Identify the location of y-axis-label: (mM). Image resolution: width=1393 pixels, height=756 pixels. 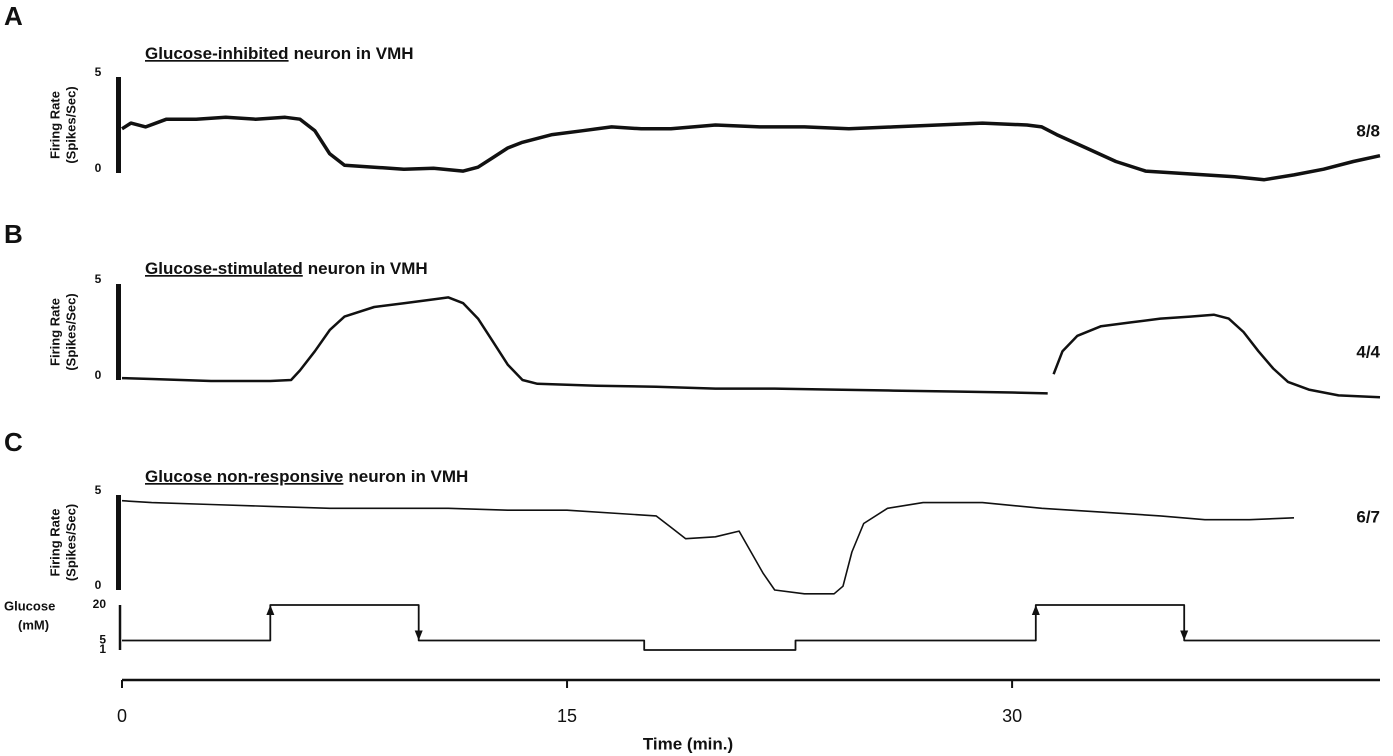
(33, 624).